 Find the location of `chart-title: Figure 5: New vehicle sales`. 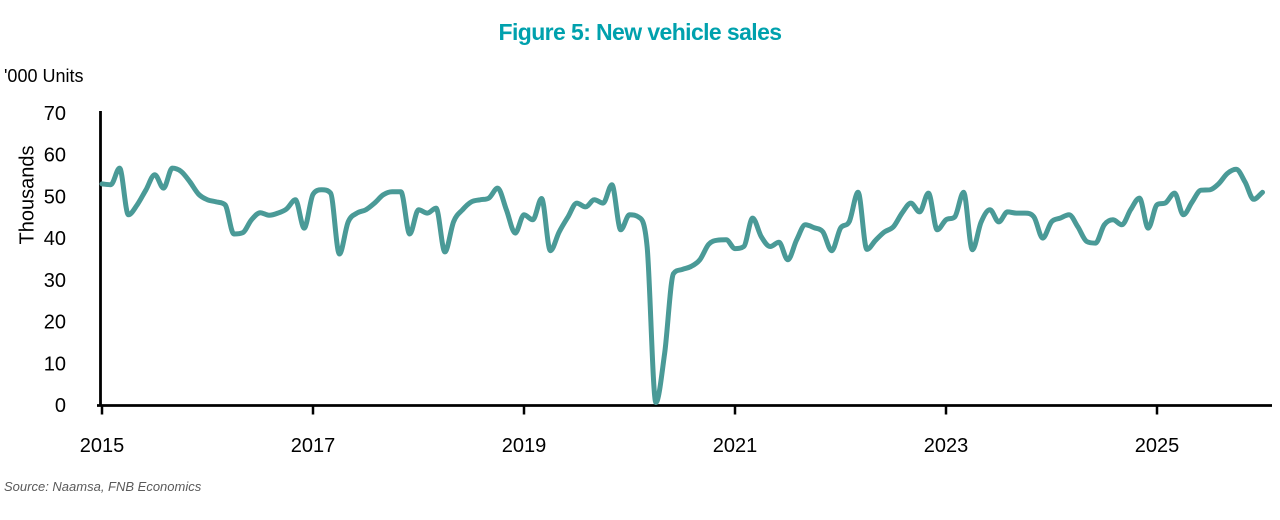

chart-title: Figure 5: New vehicle sales is located at coordinates (640, 32).